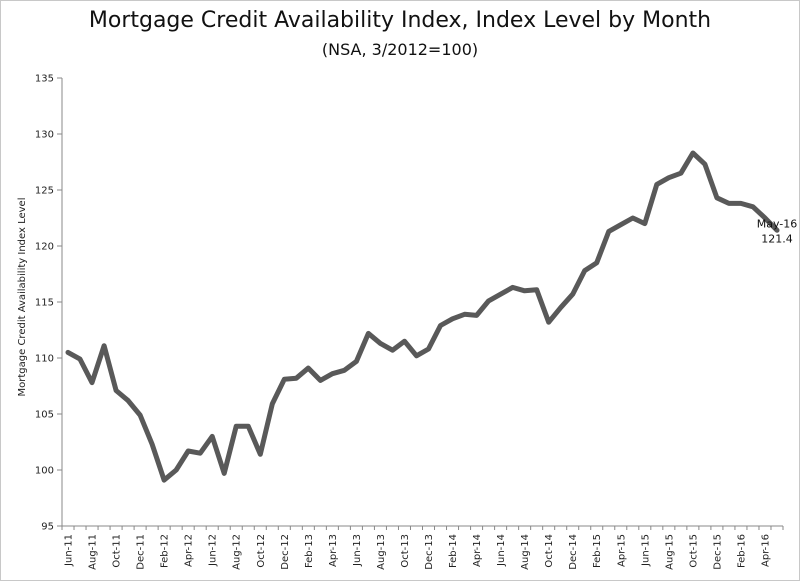 The image size is (800, 581). What do you see at coordinates (44, 79) in the screenshot?
I see `y-tick-label: 135` at bounding box center [44, 79].